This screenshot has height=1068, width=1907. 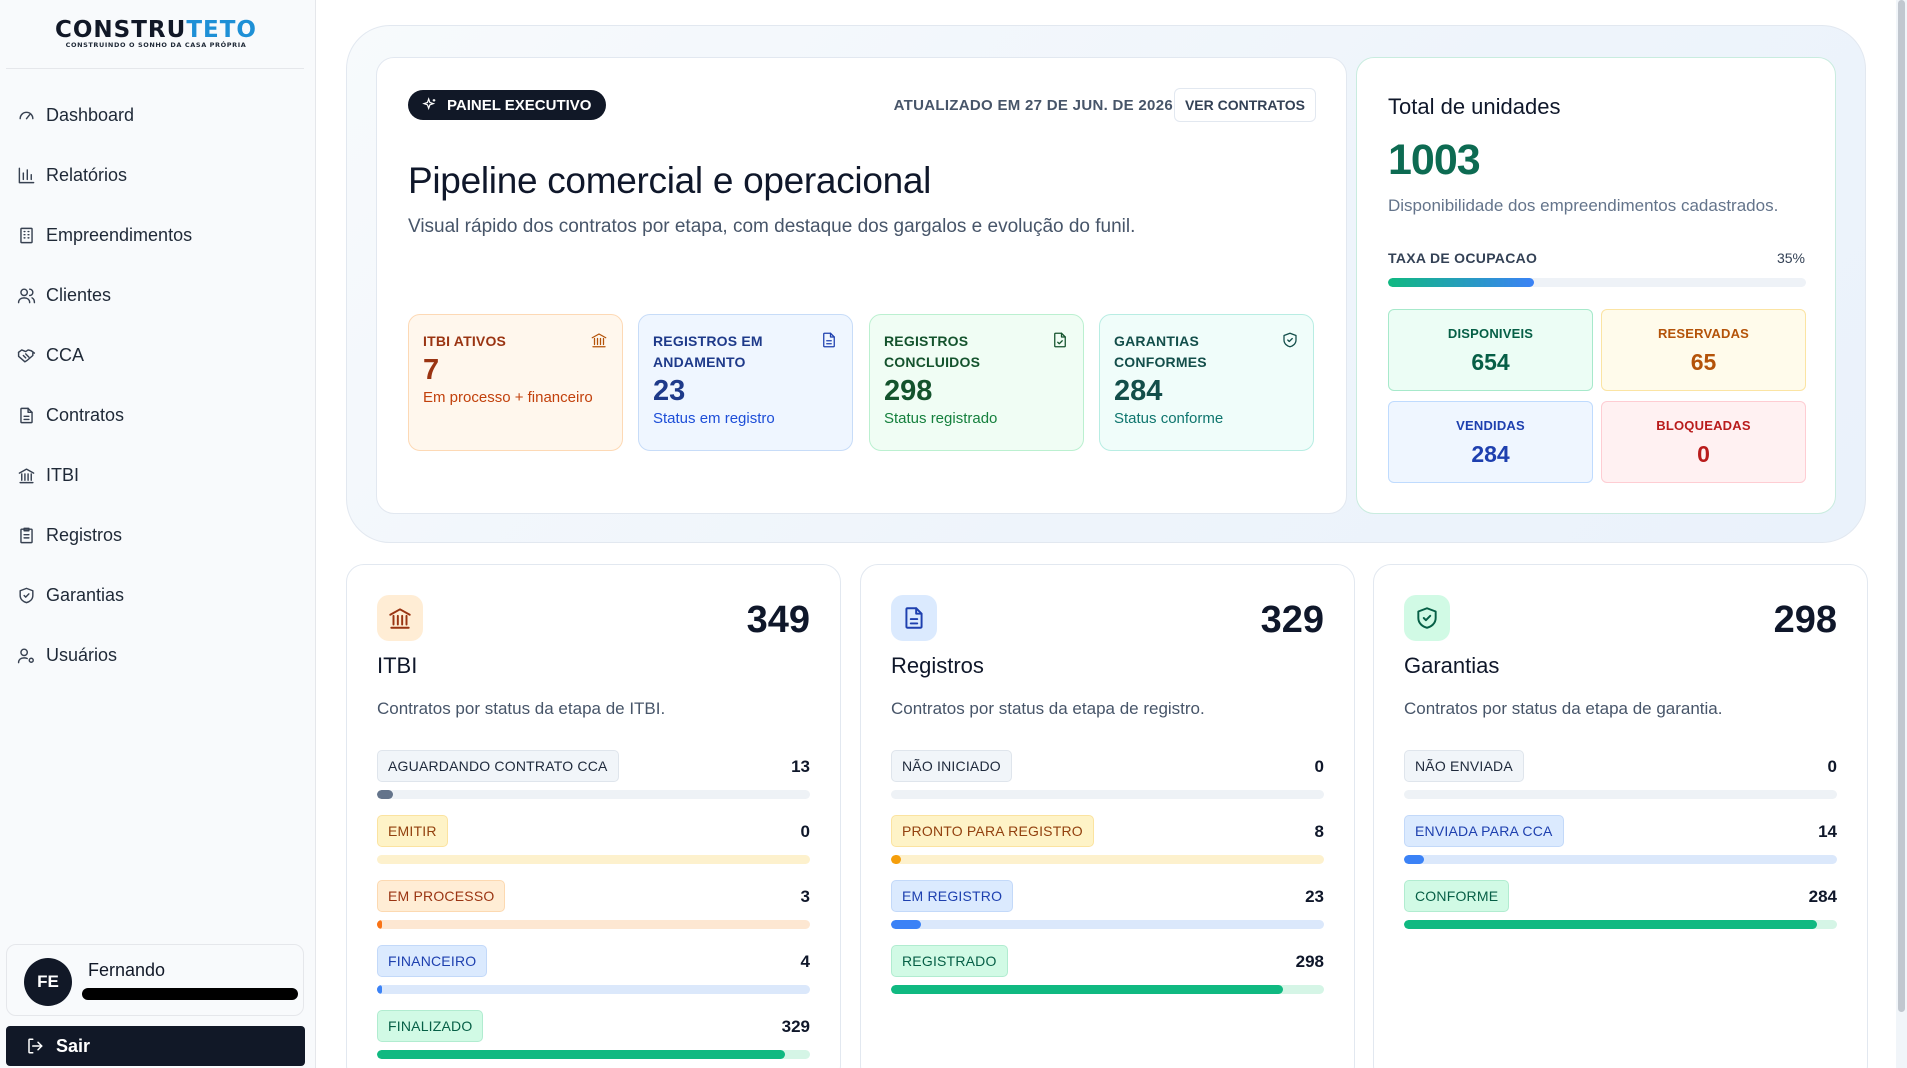 I want to click on status-pill: REGISTRADO, so click(x=949, y=961).